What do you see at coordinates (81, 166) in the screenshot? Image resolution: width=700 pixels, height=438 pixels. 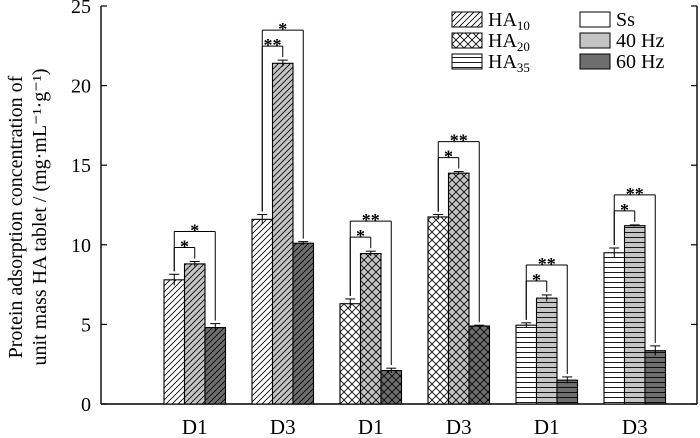 I see `y-tick-label: 15` at bounding box center [81, 166].